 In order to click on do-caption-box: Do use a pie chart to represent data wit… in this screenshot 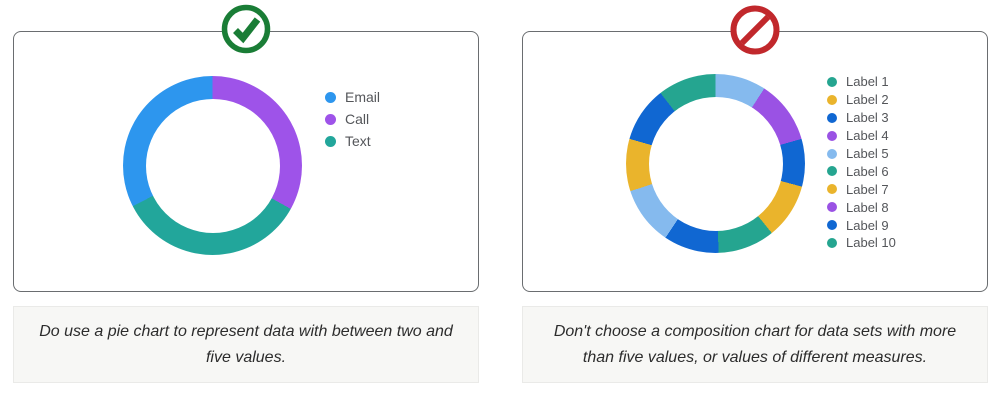, I will do `click(246, 344)`.